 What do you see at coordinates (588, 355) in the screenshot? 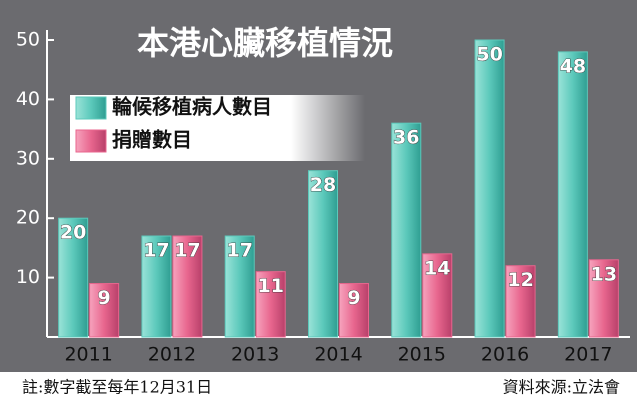
I see `x-tick-label: 2017` at bounding box center [588, 355].